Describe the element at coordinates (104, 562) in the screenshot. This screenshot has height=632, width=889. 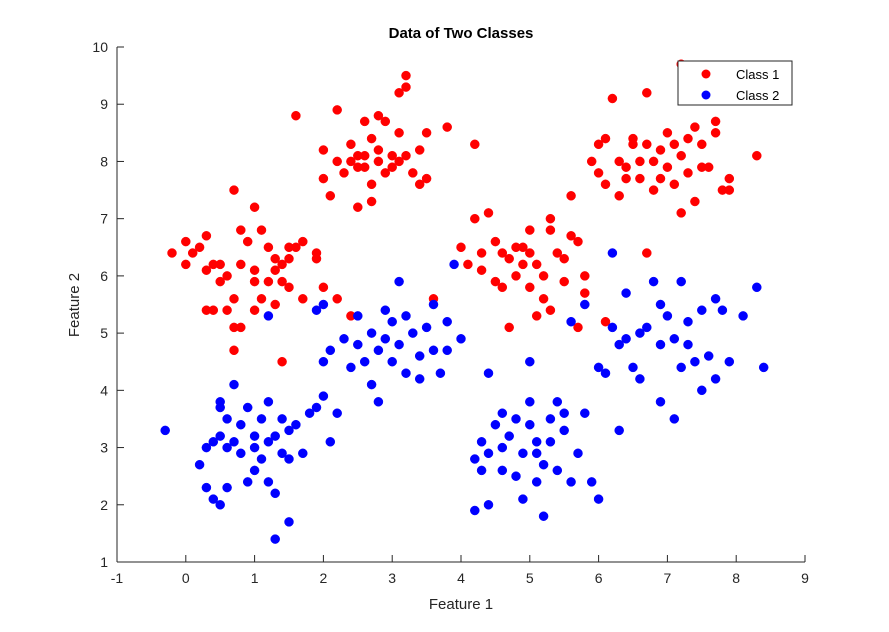
I see `y-tick-label: 1` at that location.